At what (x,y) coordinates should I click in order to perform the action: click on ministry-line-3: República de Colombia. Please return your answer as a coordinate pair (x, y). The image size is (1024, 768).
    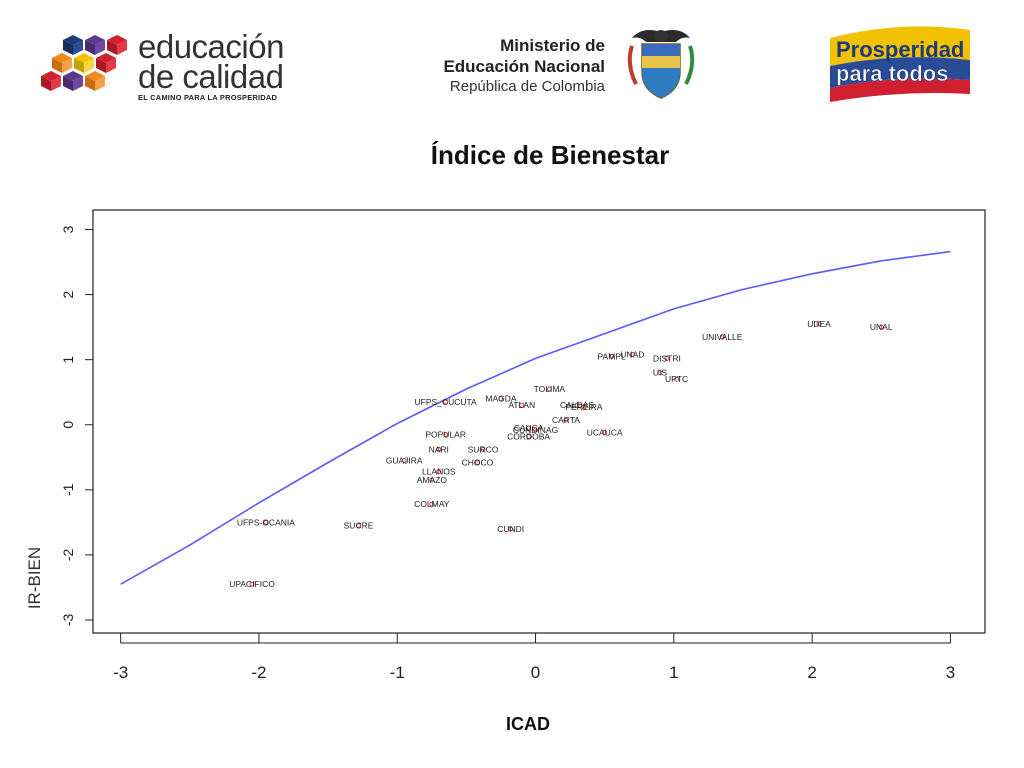
    Looking at the image, I should click on (527, 86).